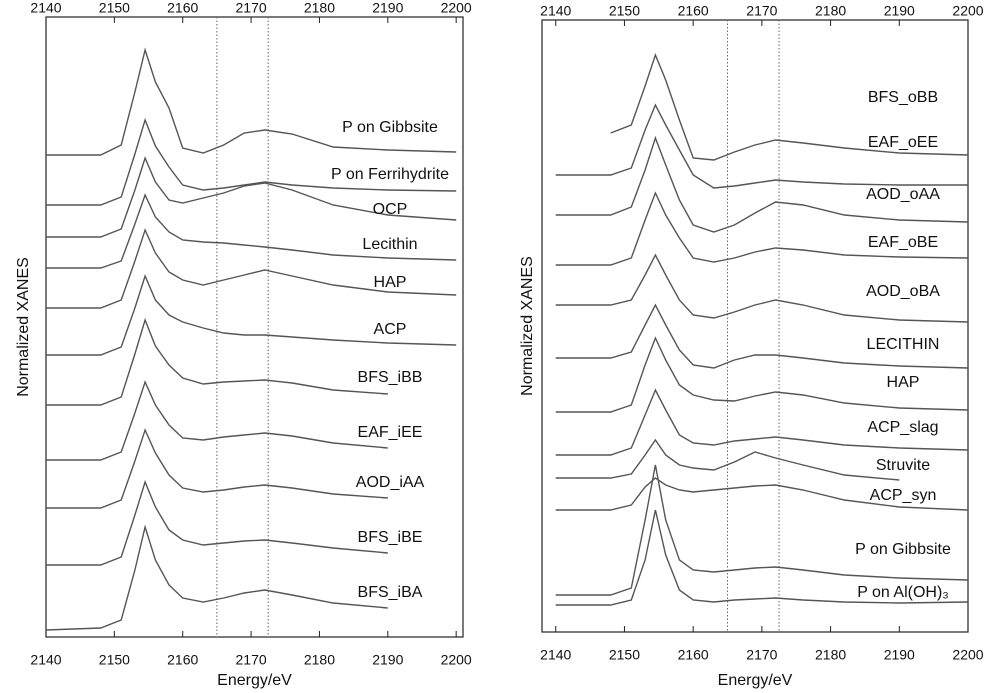 This screenshot has width=1005, height=693. Describe the element at coordinates (390, 174) in the screenshot. I see `series-label: P on Ferrihydrite` at that location.